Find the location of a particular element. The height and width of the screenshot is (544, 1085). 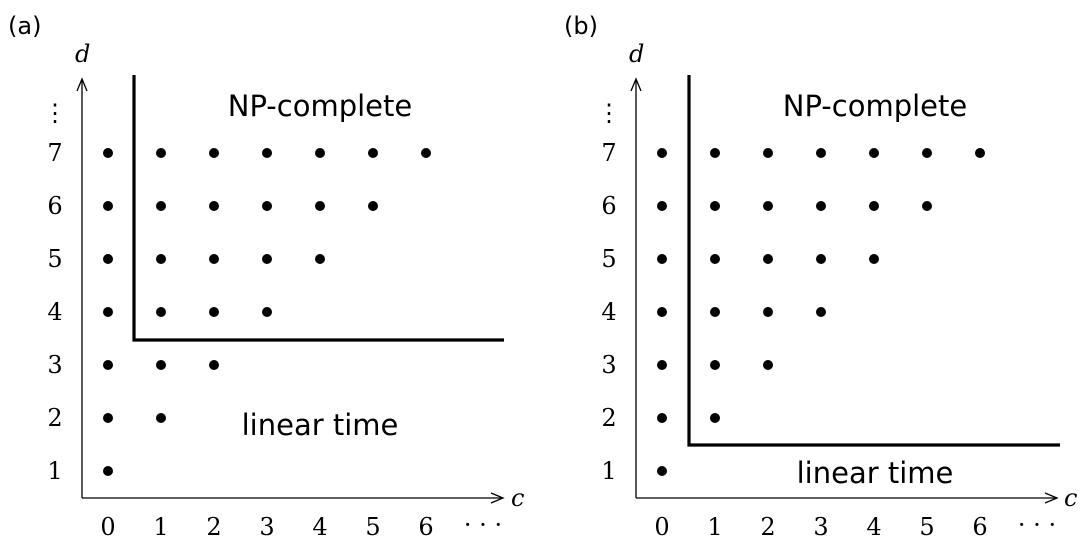

panel-a-np-complete-label: NP-complete is located at coordinates (320, 106).